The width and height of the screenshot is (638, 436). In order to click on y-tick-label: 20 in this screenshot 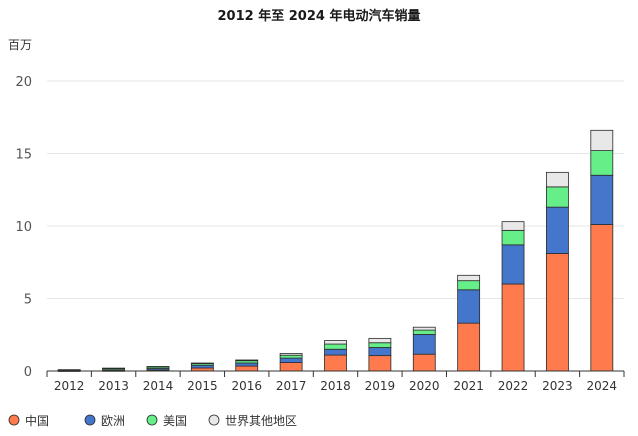, I will do `click(23, 82)`.